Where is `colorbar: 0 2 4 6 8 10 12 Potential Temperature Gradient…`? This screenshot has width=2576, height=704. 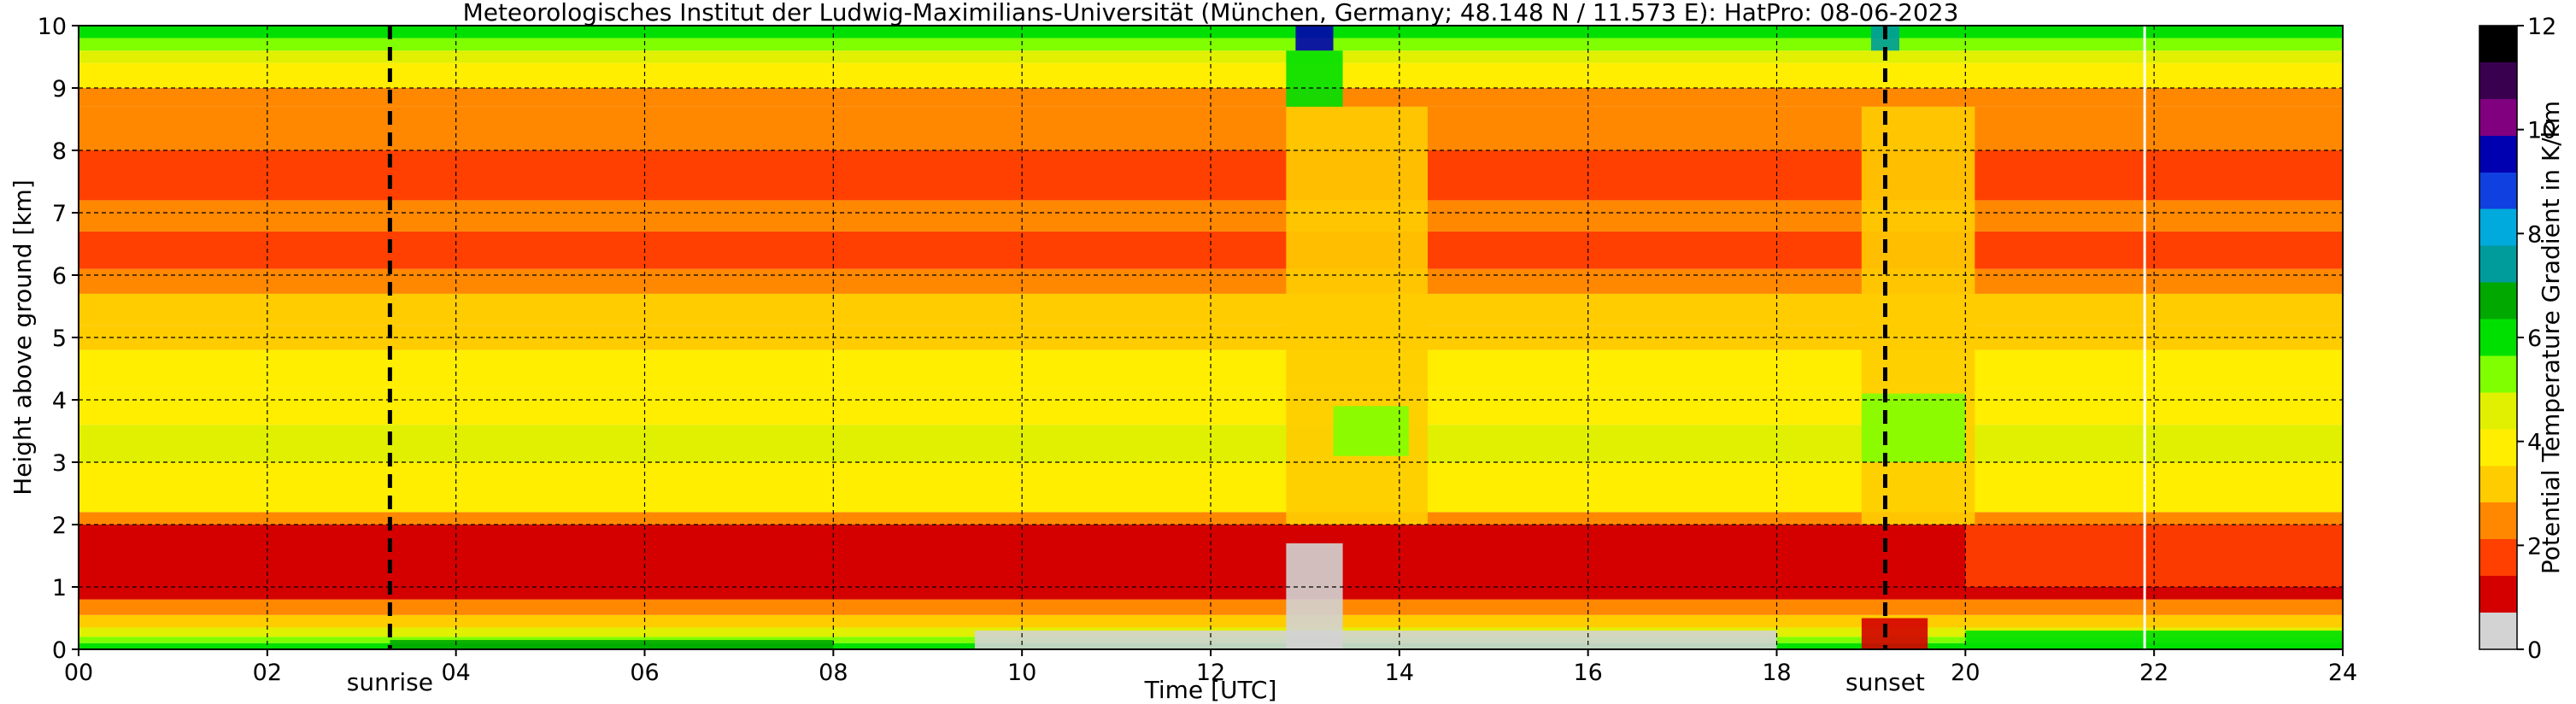 colorbar: 0 2 4 6 8 10 12 Potential Temperature Gradient… is located at coordinates (2522, 339).